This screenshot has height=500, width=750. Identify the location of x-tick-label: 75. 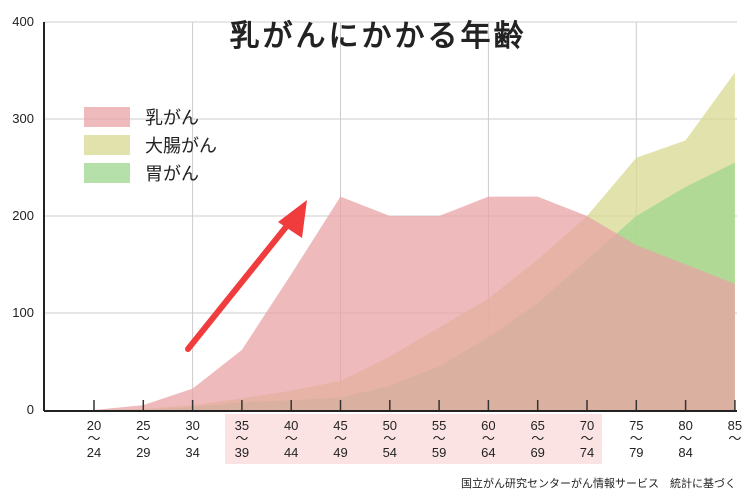
(636, 425).